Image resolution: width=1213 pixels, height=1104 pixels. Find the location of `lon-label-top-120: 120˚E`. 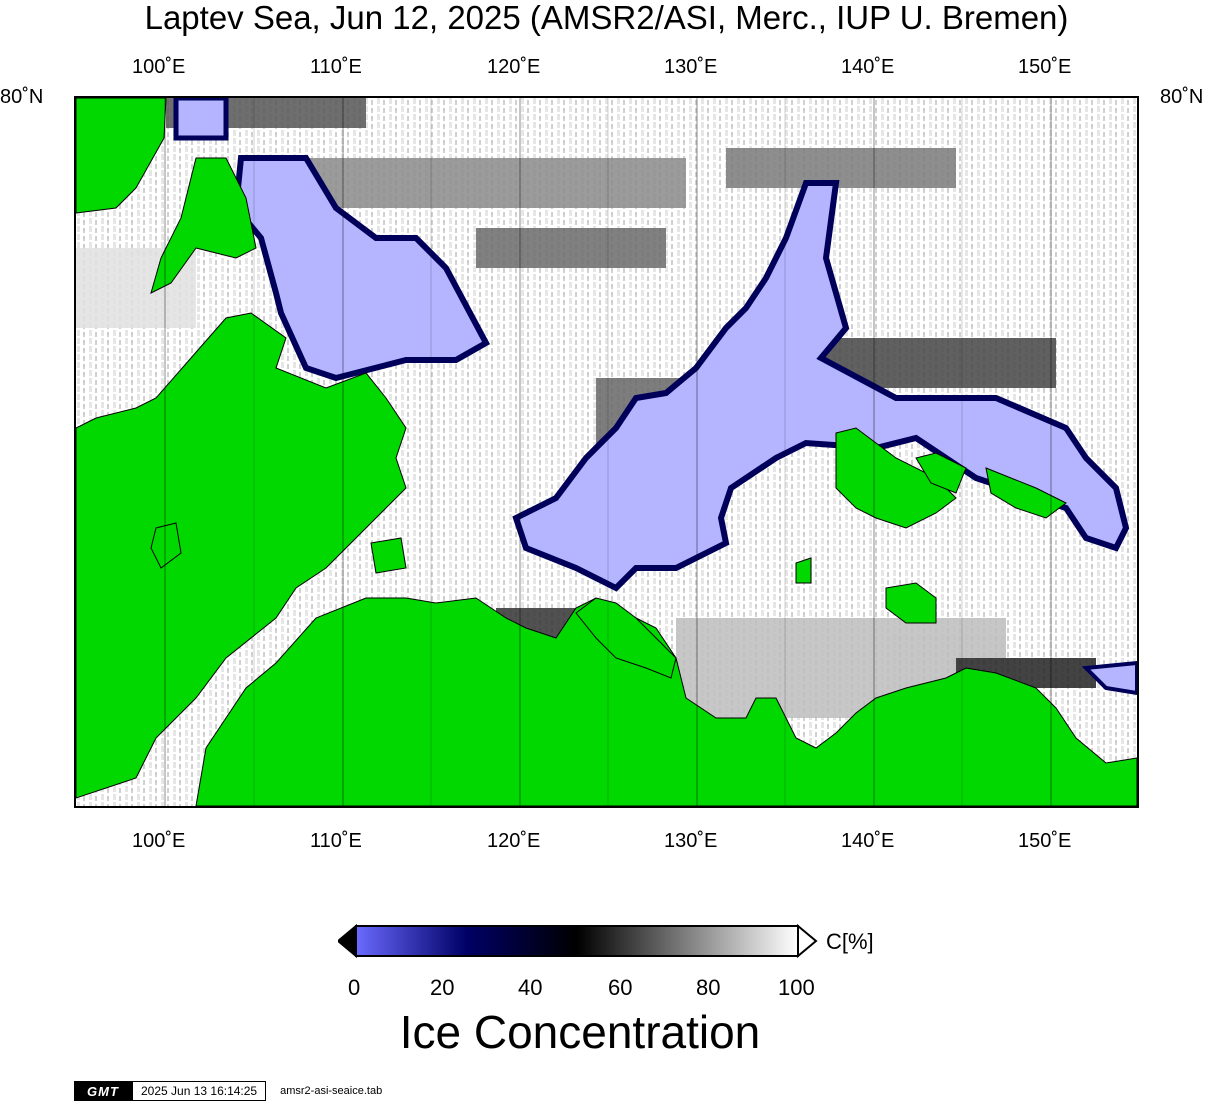

lon-label-top-120: 120˚E is located at coordinates (514, 67).